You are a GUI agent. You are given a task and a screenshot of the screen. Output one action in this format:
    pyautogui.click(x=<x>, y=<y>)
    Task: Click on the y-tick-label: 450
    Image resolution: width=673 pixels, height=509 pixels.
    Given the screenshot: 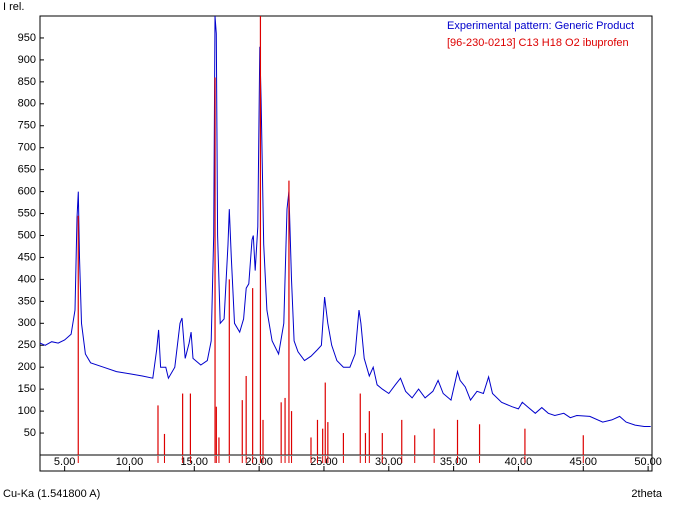 What is the action you would take?
    pyautogui.click(x=27, y=257)
    